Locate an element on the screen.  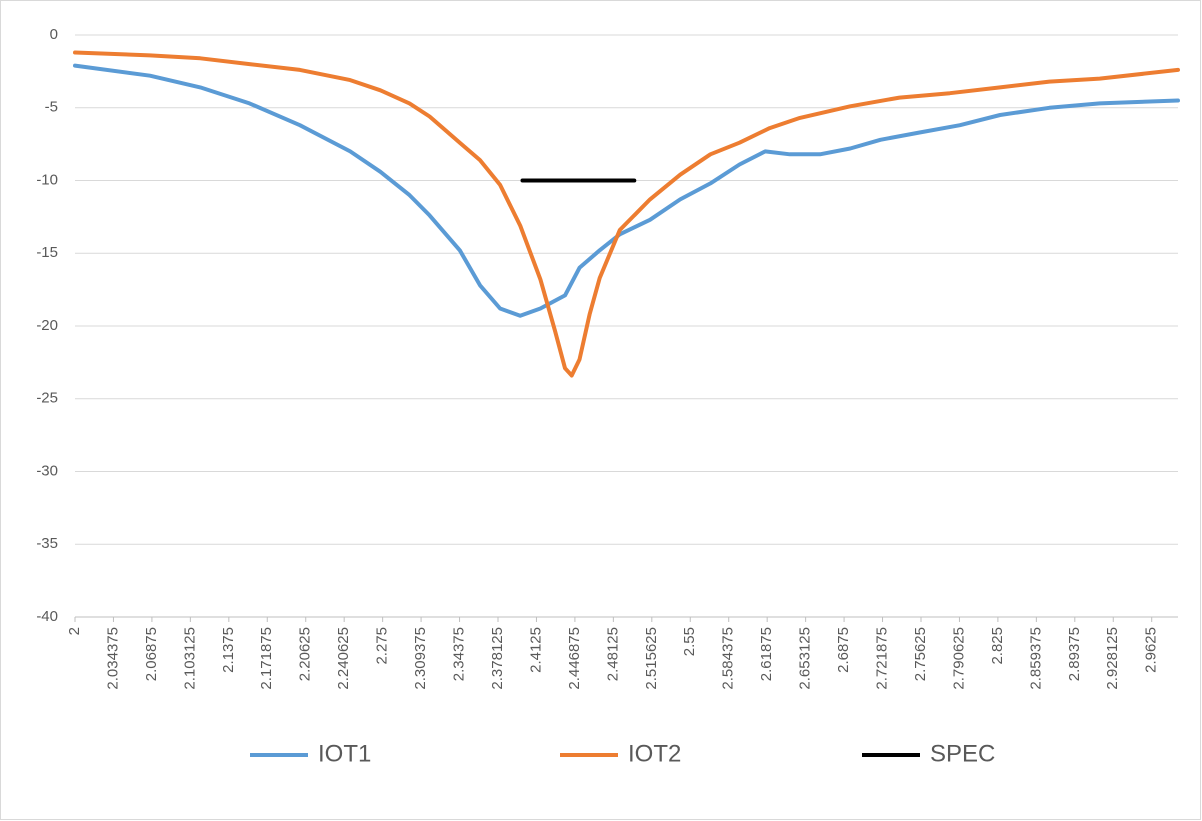
x-tick-label: 2.61875 is located at coordinates (766, 654).